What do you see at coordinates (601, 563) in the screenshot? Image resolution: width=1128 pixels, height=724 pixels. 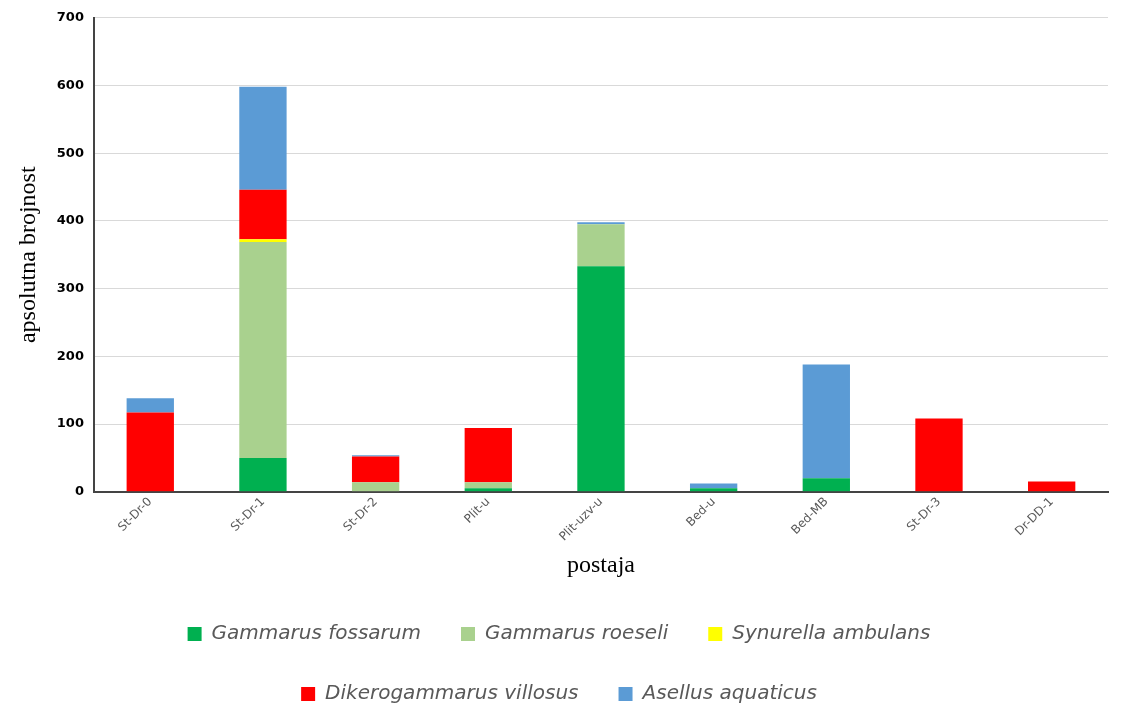 I see `x-axis-title: postaja` at bounding box center [601, 563].